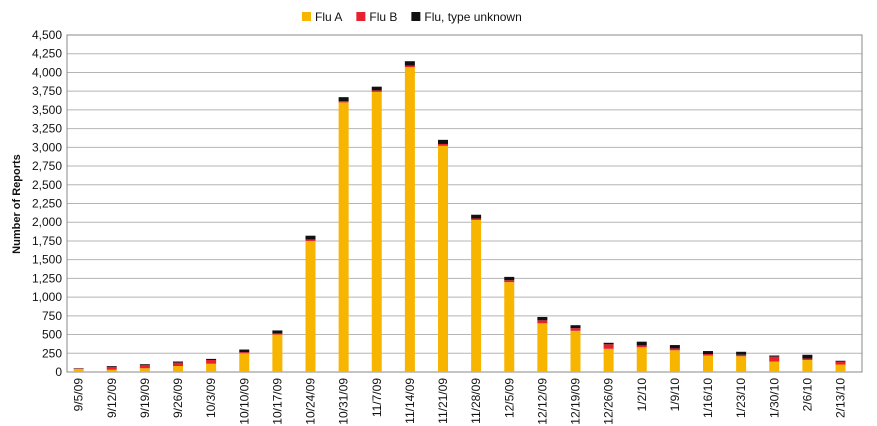 This screenshot has width=877, height=426. I want to click on y-tick-label: 3,500, so click(47, 110).